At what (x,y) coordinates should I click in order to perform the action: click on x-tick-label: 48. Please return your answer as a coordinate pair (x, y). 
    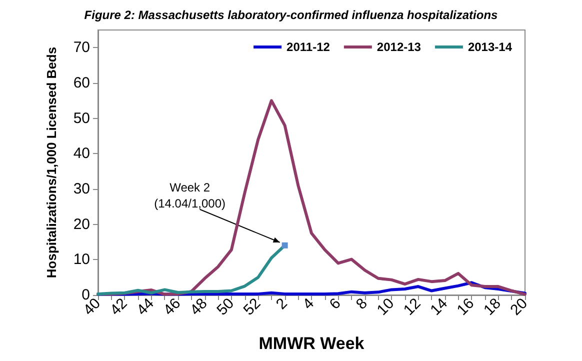
    Looking at the image, I should click on (198, 306).